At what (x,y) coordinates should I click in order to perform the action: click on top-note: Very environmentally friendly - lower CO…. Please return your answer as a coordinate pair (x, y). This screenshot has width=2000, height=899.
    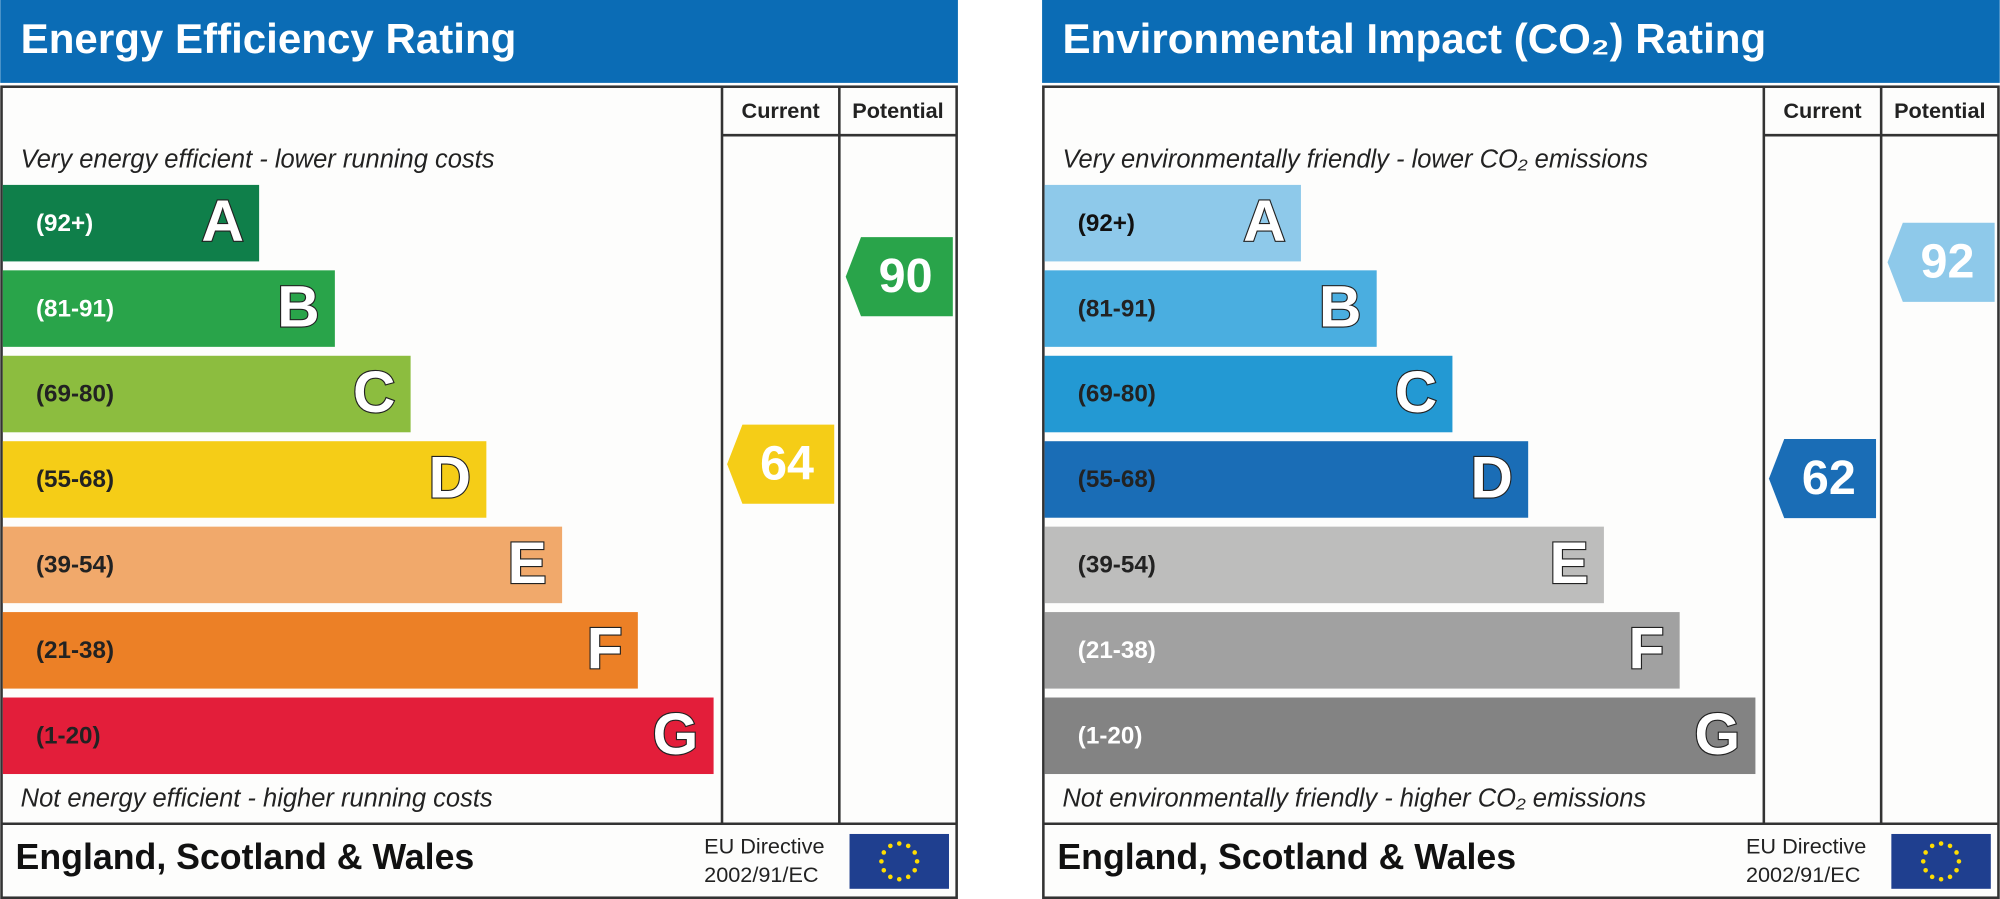
    Looking at the image, I should click on (1355, 159).